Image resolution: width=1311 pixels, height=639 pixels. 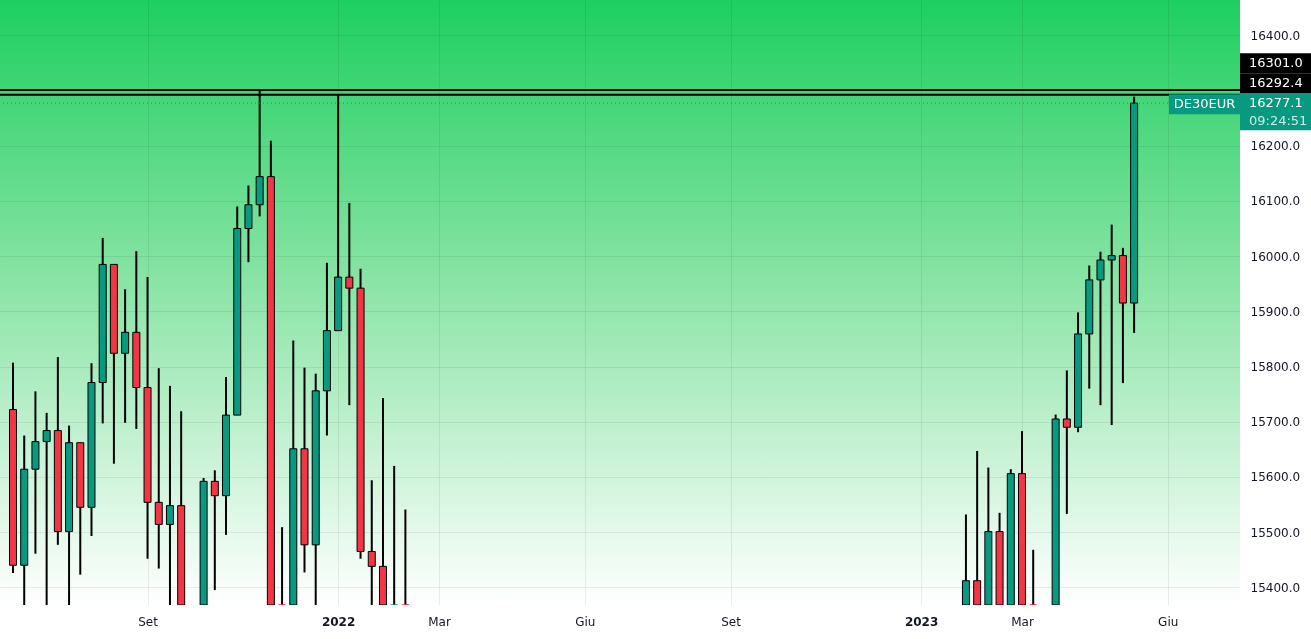 What do you see at coordinates (1276, 83) in the screenshot?
I see `ref-line-label: 16292.4` at bounding box center [1276, 83].